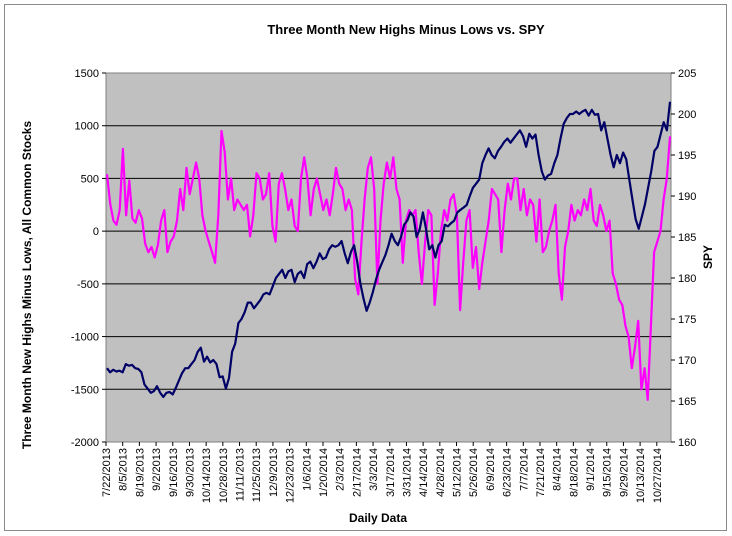 This screenshot has width=732, height=536. What do you see at coordinates (708, 257) in the screenshot?
I see `right-y-axis-label: SPY` at bounding box center [708, 257].